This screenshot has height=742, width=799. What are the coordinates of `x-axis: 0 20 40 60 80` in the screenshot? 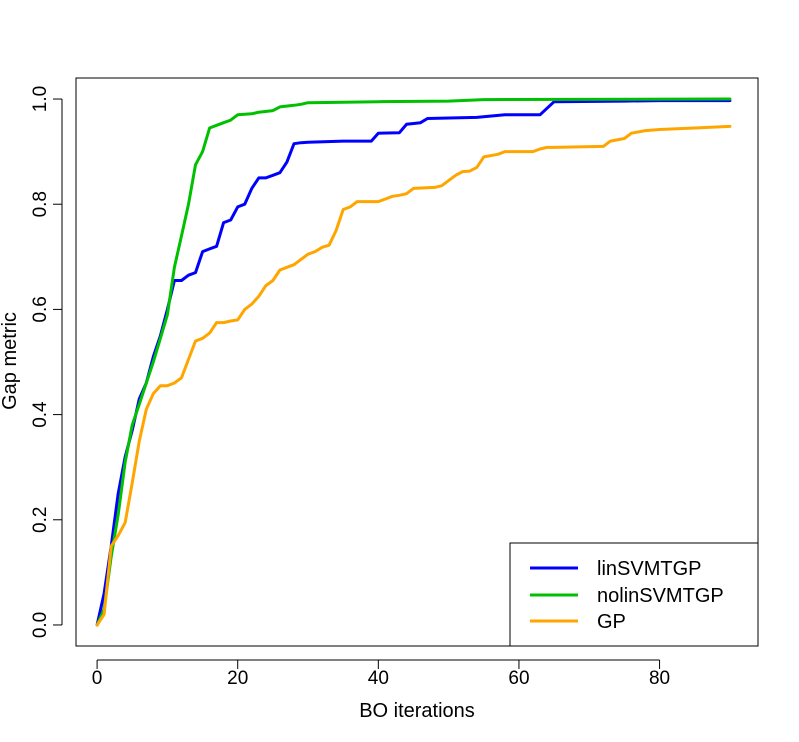 It's located at (381, 674).